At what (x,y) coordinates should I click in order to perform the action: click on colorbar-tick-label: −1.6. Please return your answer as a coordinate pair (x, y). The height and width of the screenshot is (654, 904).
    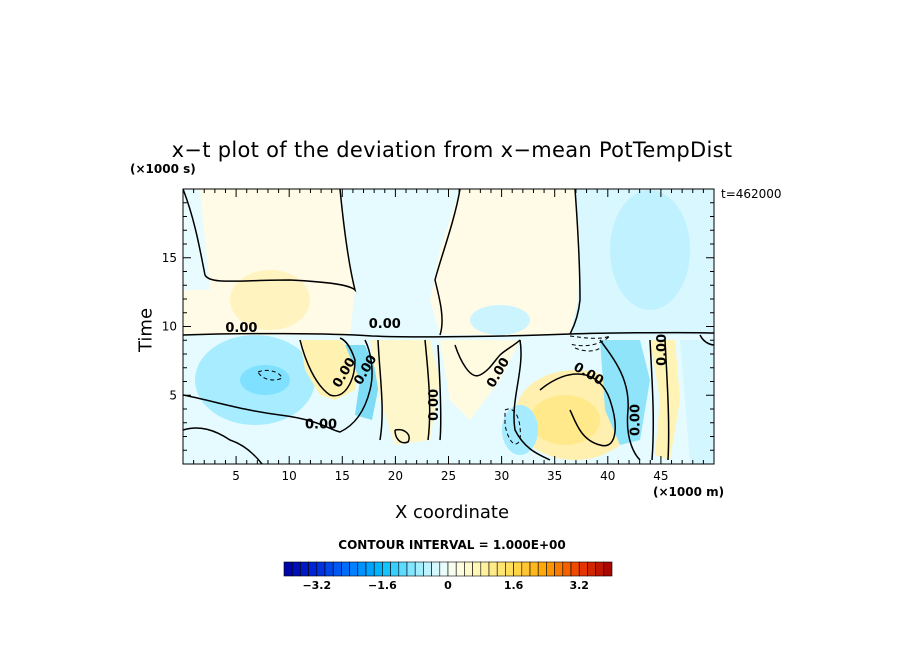
    Looking at the image, I should click on (382, 585).